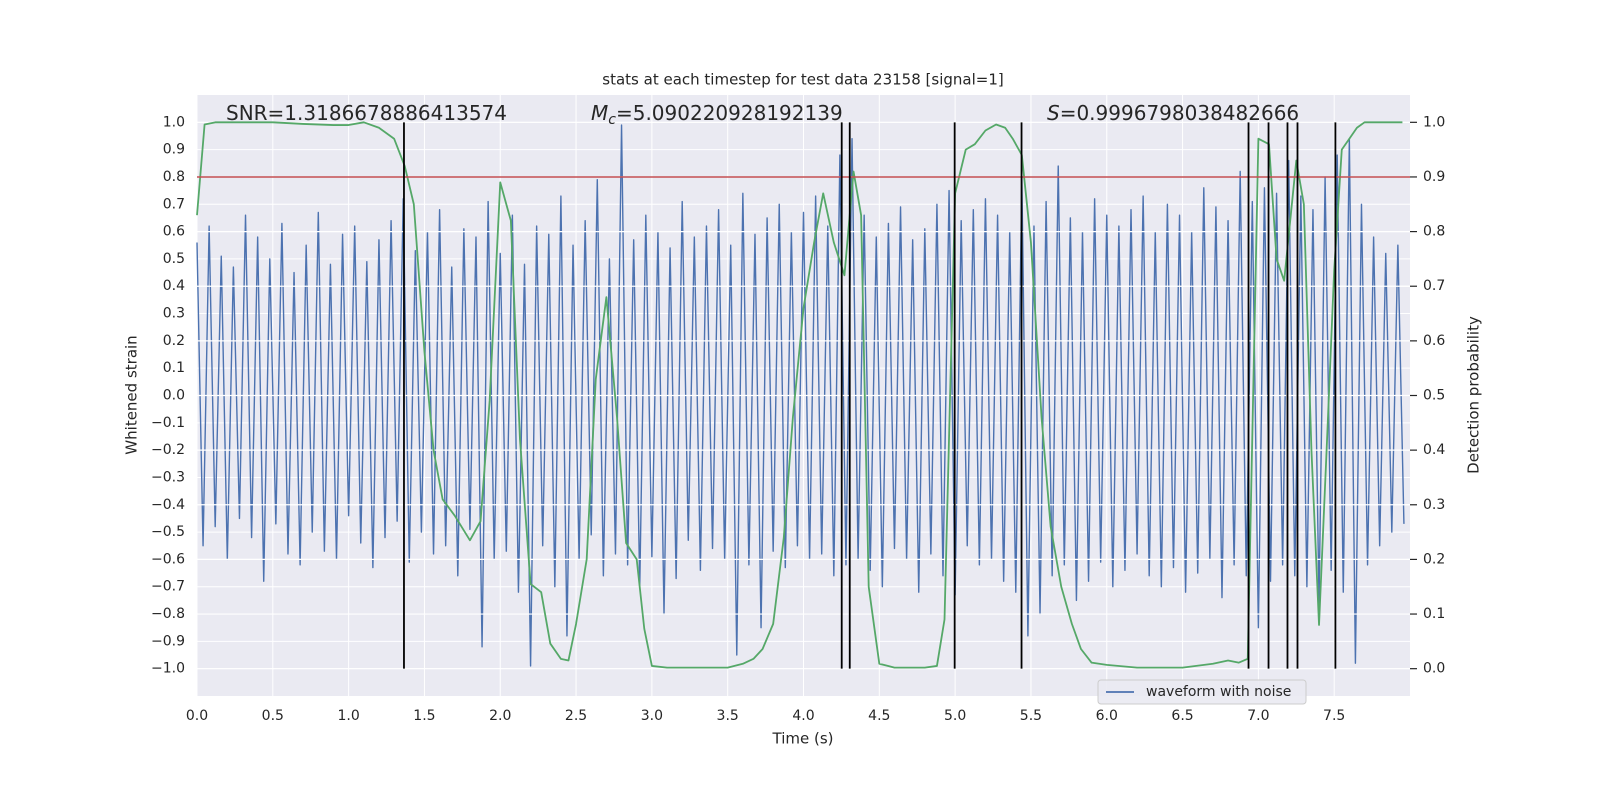 This screenshot has height=800, width=1600. I want to click on y-tick-label: 0.3, so click(174, 314).